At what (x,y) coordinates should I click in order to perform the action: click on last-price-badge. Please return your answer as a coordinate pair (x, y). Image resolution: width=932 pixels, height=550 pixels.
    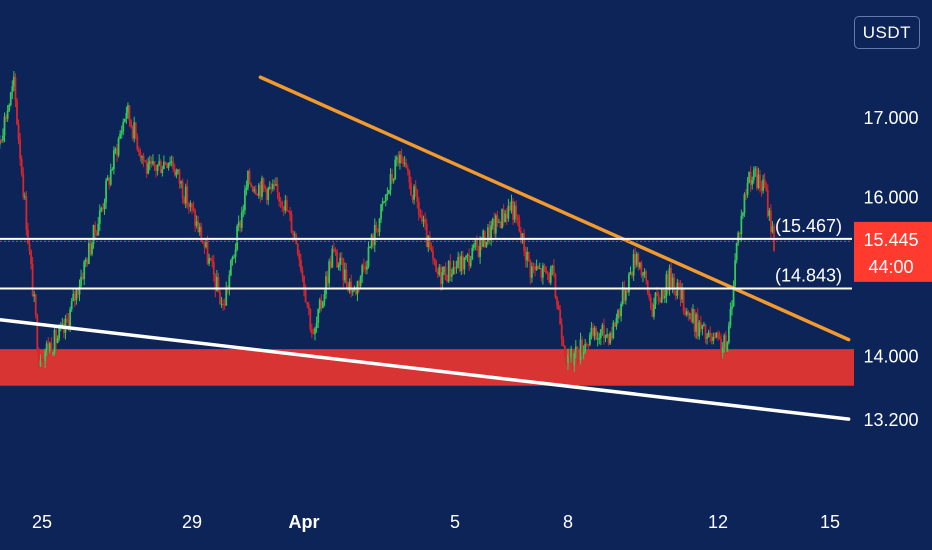
    Looking at the image, I should click on (893, 251).